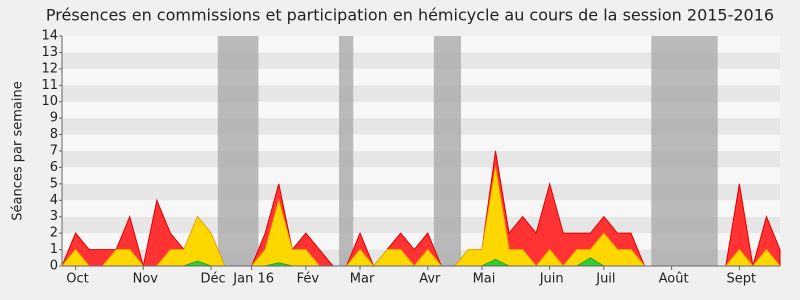  What do you see at coordinates (49, 85) in the screenshot?
I see `y-tick-label: 11` at bounding box center [49, 85].